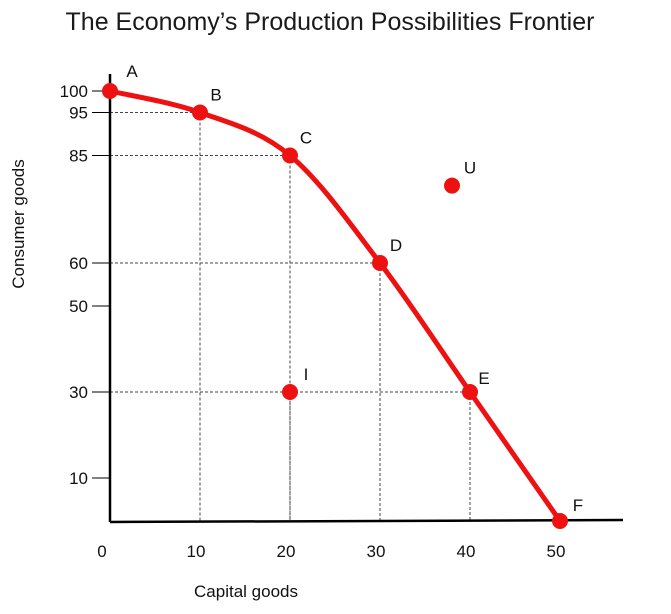  I want to click on point-label-B: B, so click(215, 95).